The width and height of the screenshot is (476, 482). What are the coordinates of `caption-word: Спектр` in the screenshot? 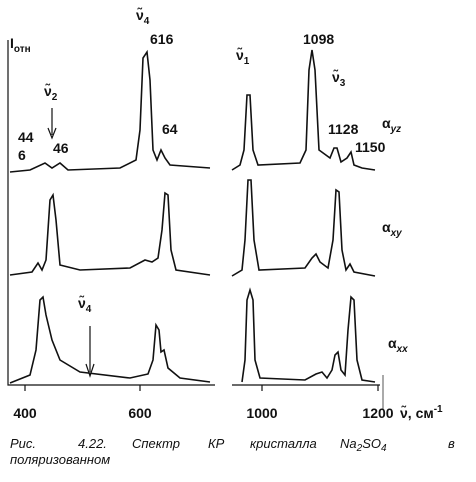 It's located at (156, 443).